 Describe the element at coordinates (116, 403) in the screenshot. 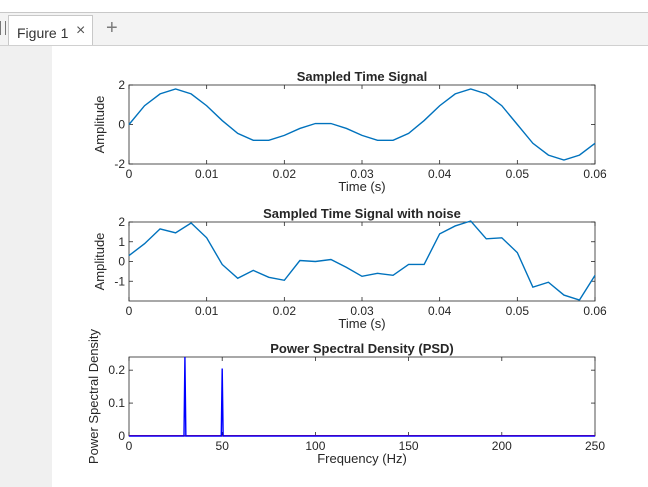

I see `y-tick-label: 0.1` at that location.